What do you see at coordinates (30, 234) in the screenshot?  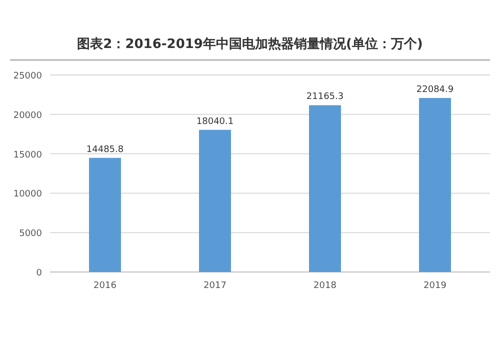 I see `y-tick-label: 5000` at bounding box center [30, 234].